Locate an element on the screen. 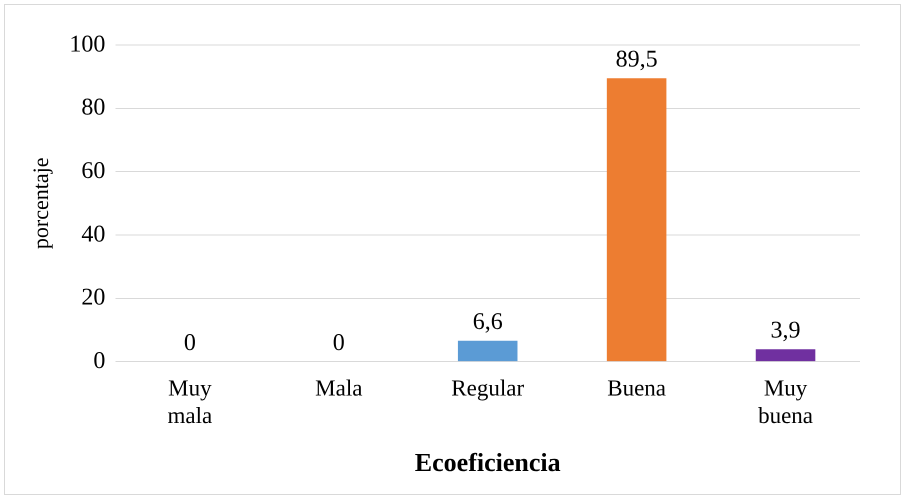  x-tick-label: Muy mala is located at coordinates (190, 401).